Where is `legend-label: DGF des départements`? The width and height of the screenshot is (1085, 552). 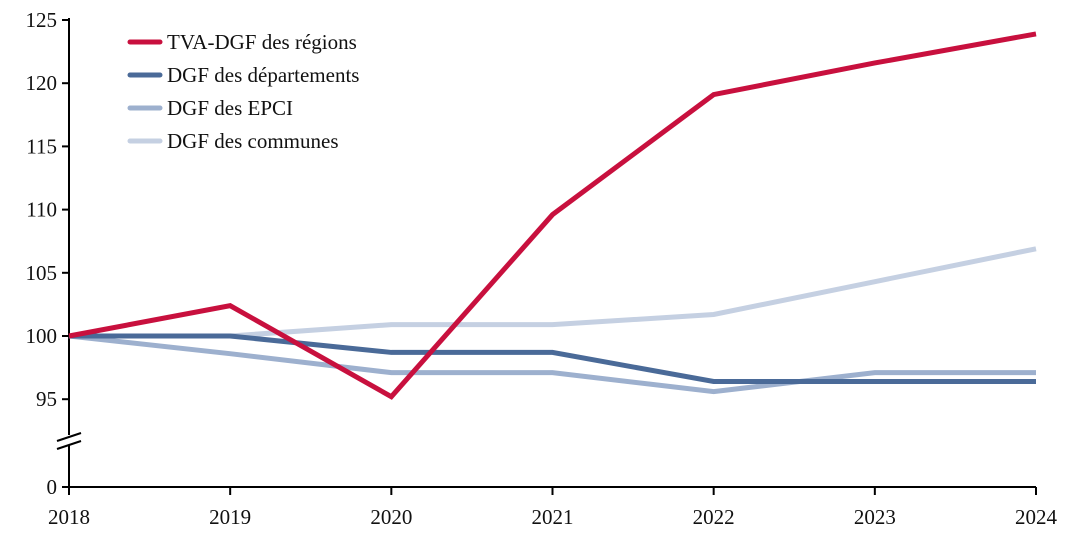 legend-label: DGF des départements is located at coordinates (263, 75).